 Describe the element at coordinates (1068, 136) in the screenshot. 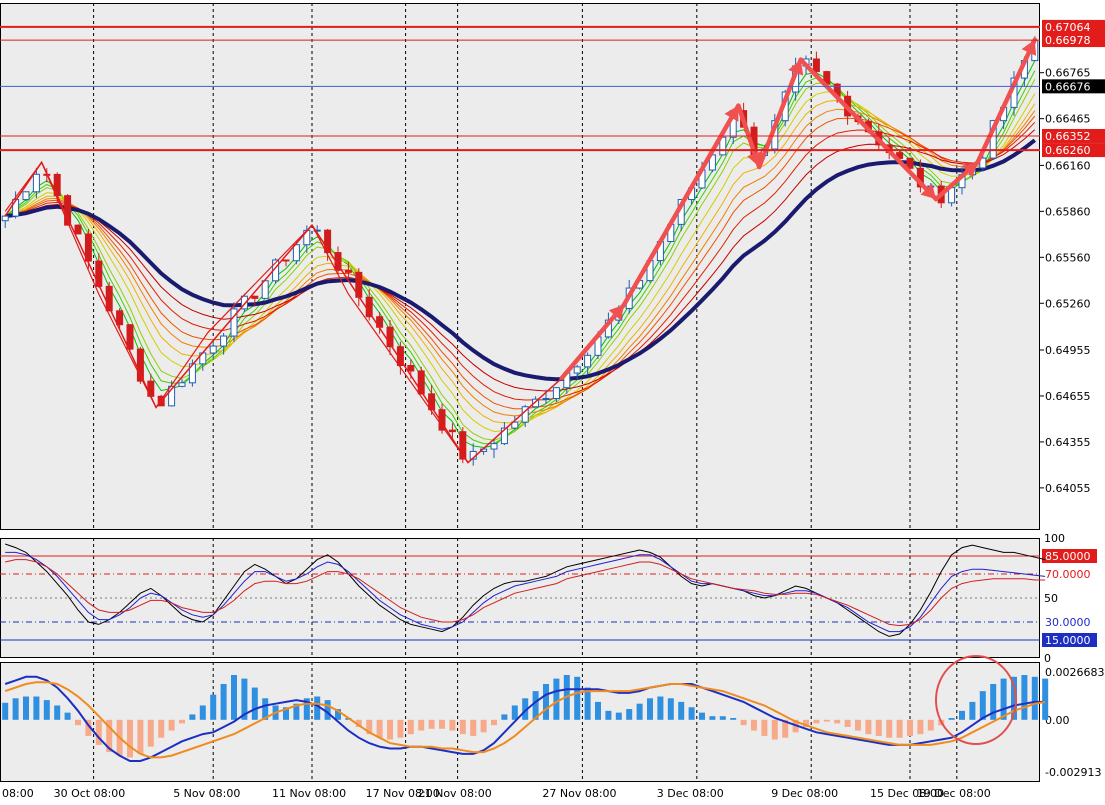

I see `price-level-label: 0.66352` at that location.